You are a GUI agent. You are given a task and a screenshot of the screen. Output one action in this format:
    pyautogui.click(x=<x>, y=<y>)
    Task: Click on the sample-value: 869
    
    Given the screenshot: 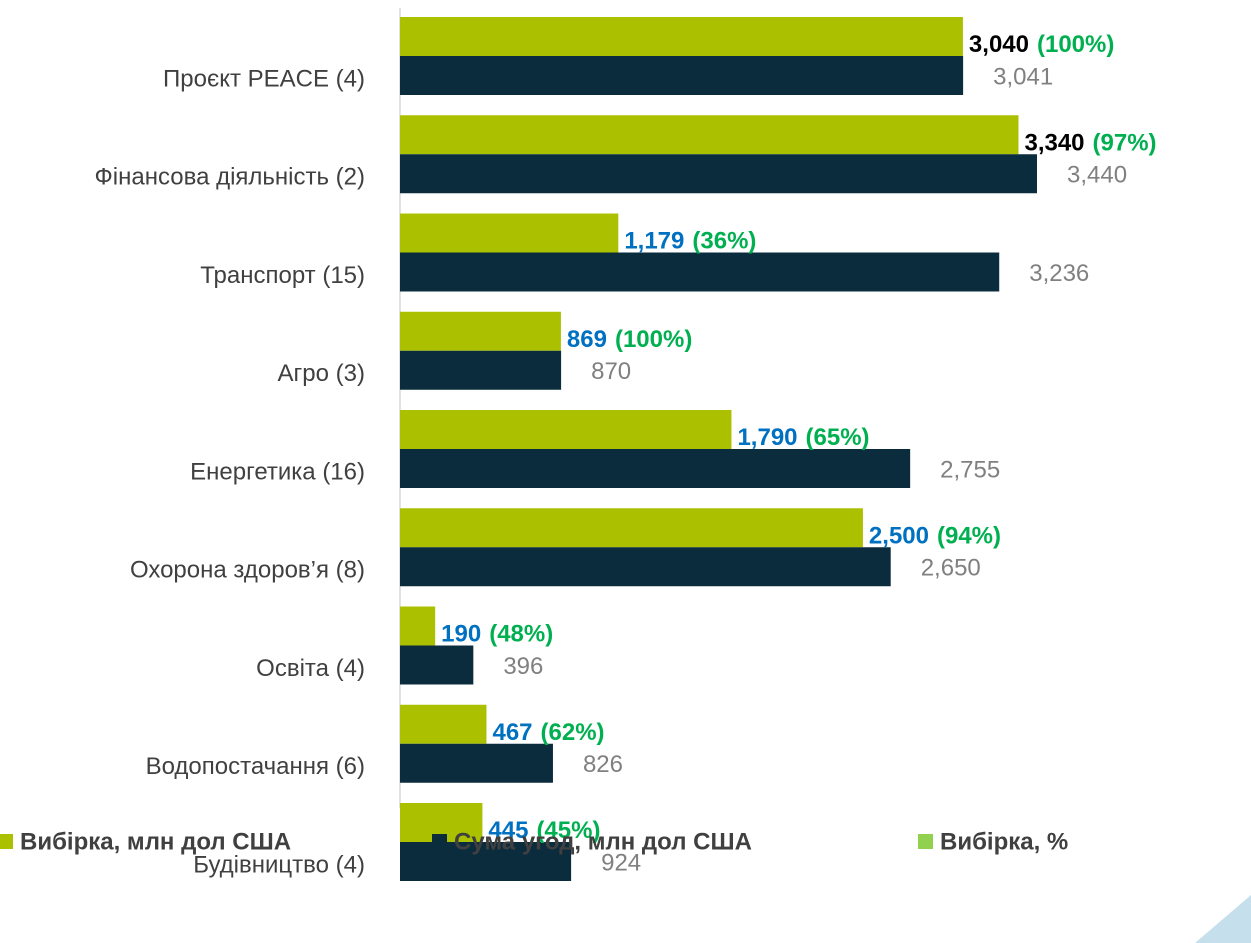 What is the action you would take?
    pyautogui.click(x=587, y=339)
    